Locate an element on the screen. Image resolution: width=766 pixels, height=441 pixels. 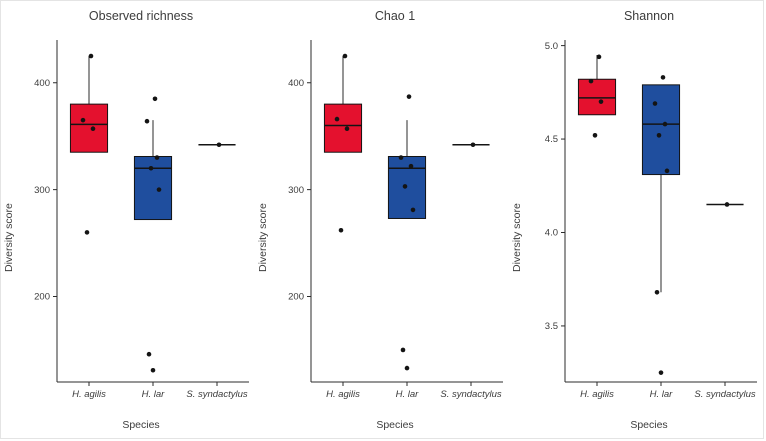
panel-title-observed-richness: Observed richness is located at coordinates (141, 16).